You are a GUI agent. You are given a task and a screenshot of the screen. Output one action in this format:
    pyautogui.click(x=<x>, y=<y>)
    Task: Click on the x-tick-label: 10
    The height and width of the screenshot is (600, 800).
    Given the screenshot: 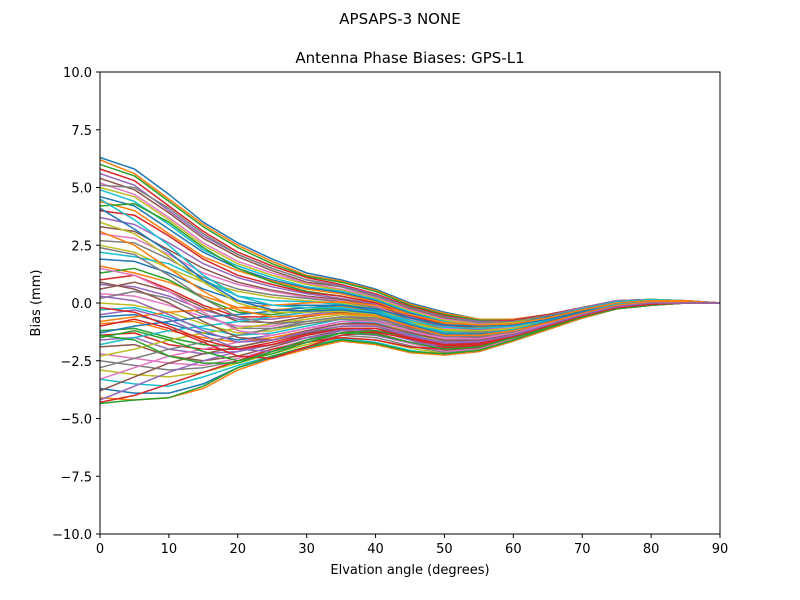 What is the action you would take?
    pyautogui.click(x=169, y=549)
    